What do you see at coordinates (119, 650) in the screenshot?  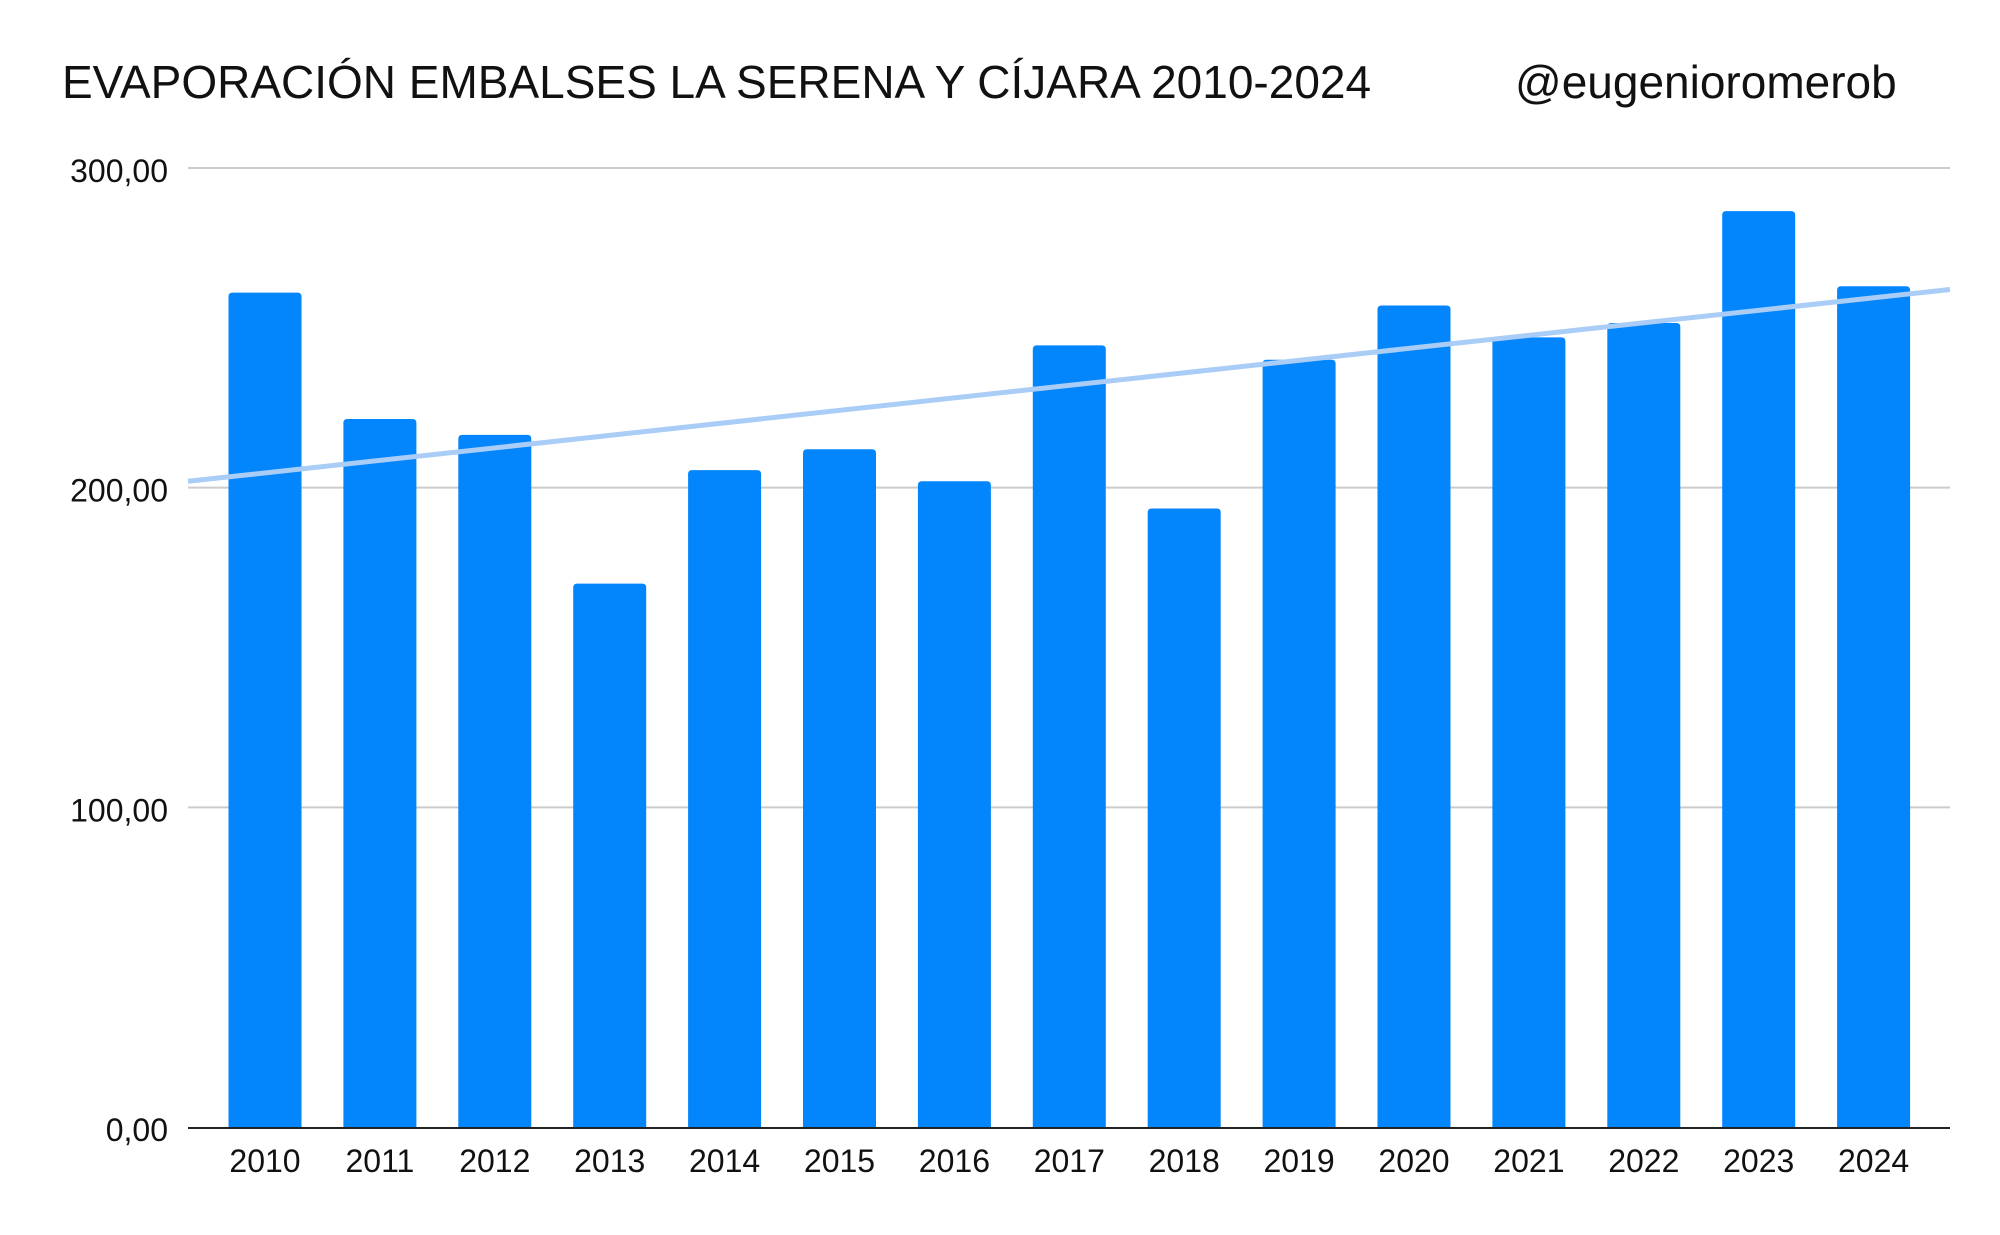 I see `y-axis-tick-labels: 0,00 100,00 200,00 300,00` at bounding box center [119, 650].